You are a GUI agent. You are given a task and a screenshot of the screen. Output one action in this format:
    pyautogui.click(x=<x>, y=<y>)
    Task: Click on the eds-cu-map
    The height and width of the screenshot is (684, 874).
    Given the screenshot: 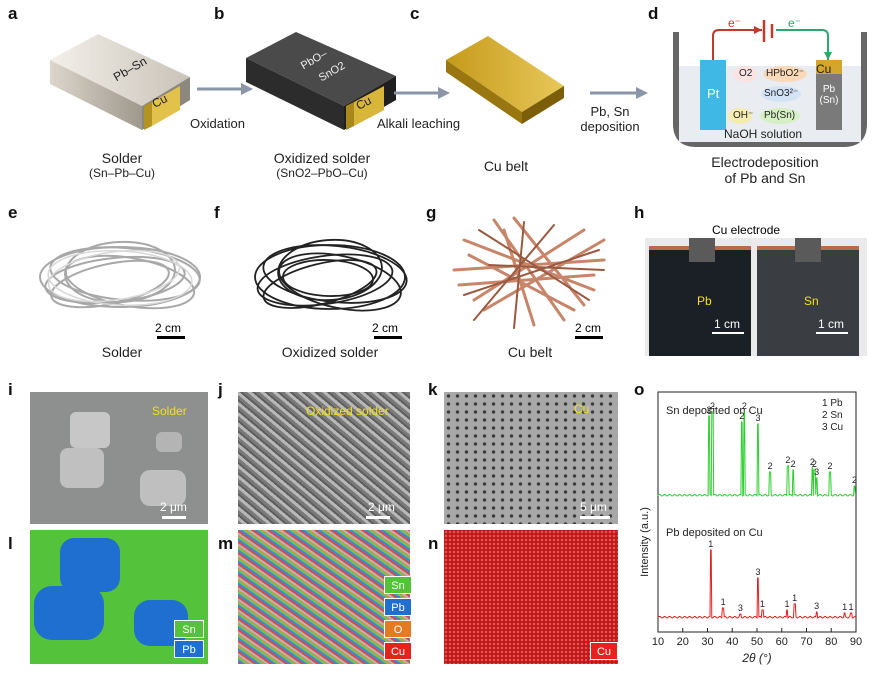 What is the action you would take?
    pyautogui.click(x=531, y=597)
    